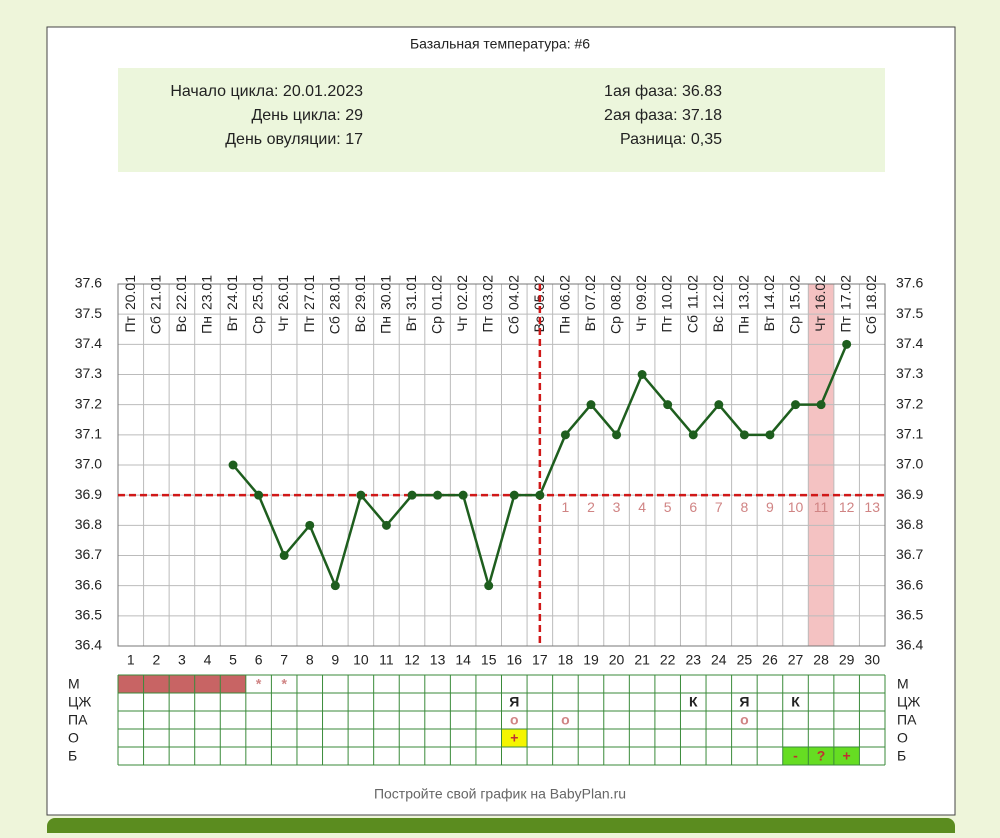 This screenshot has width=1000, height=838. Describe the element at coordinates (719, 660) in the screenshot. I see `day-label: 24` at that location.